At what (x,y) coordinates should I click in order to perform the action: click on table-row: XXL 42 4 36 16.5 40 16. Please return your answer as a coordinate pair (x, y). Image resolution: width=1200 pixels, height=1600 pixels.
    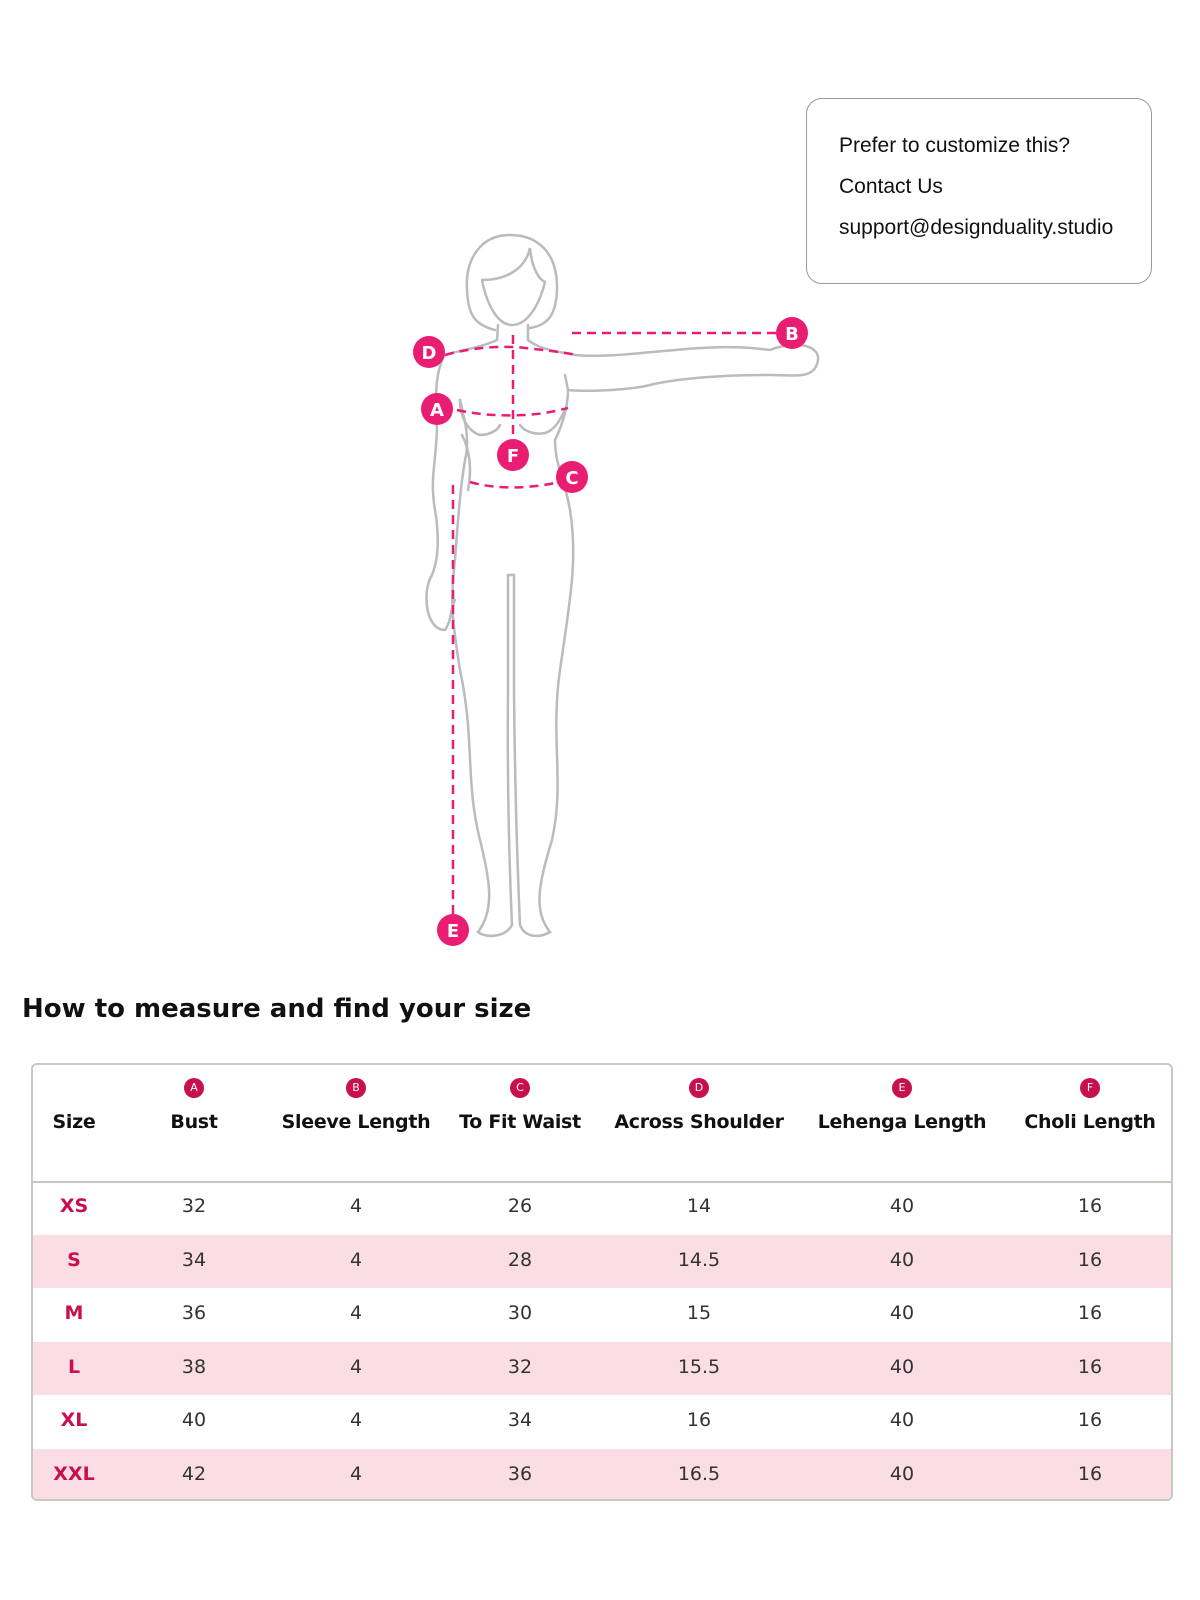
    Looking at the image, I should click on (602, 1473).